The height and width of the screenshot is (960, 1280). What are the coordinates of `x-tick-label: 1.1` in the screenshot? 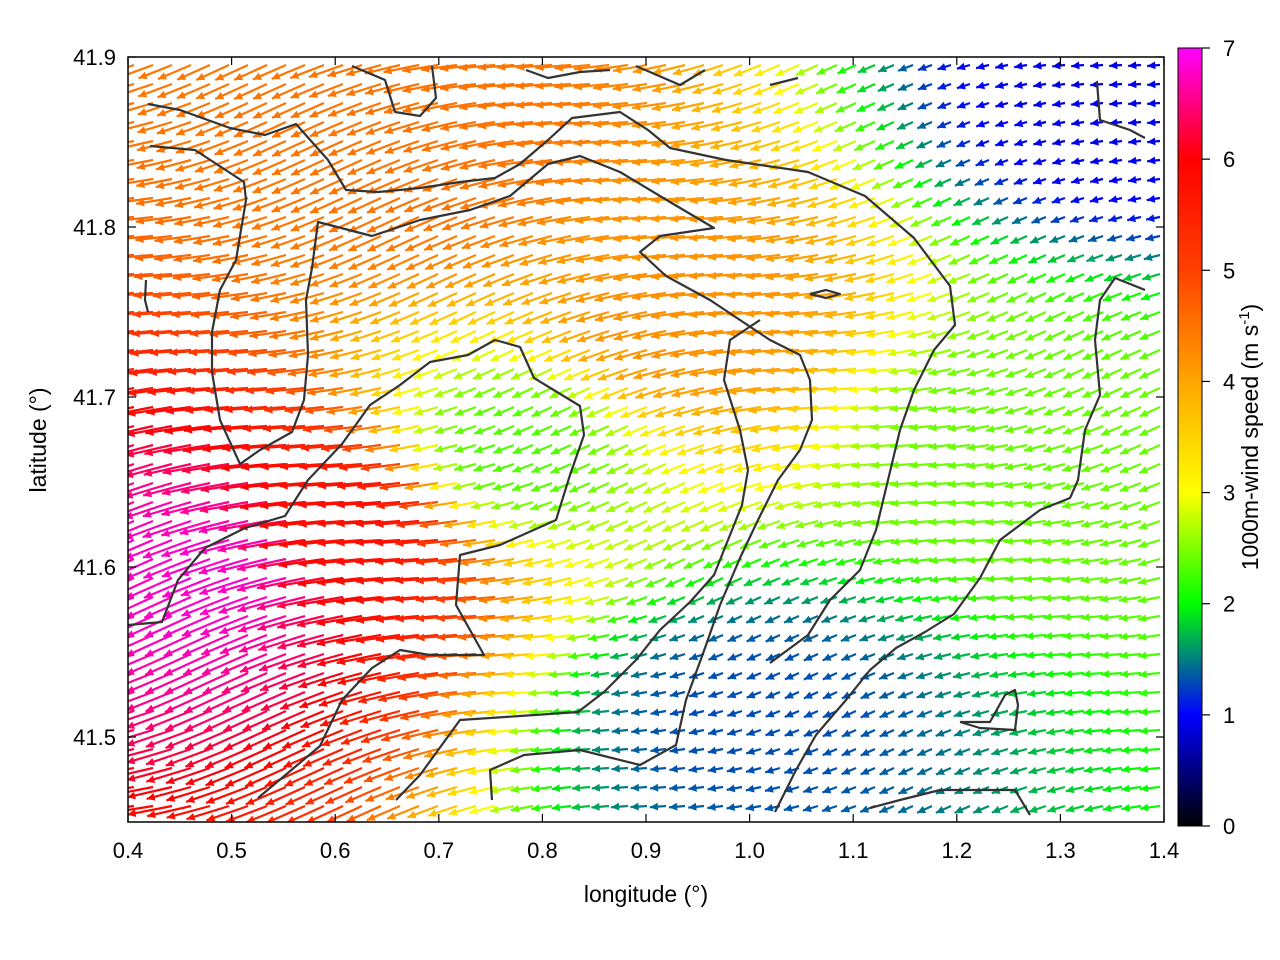 It's located at (853, 850).